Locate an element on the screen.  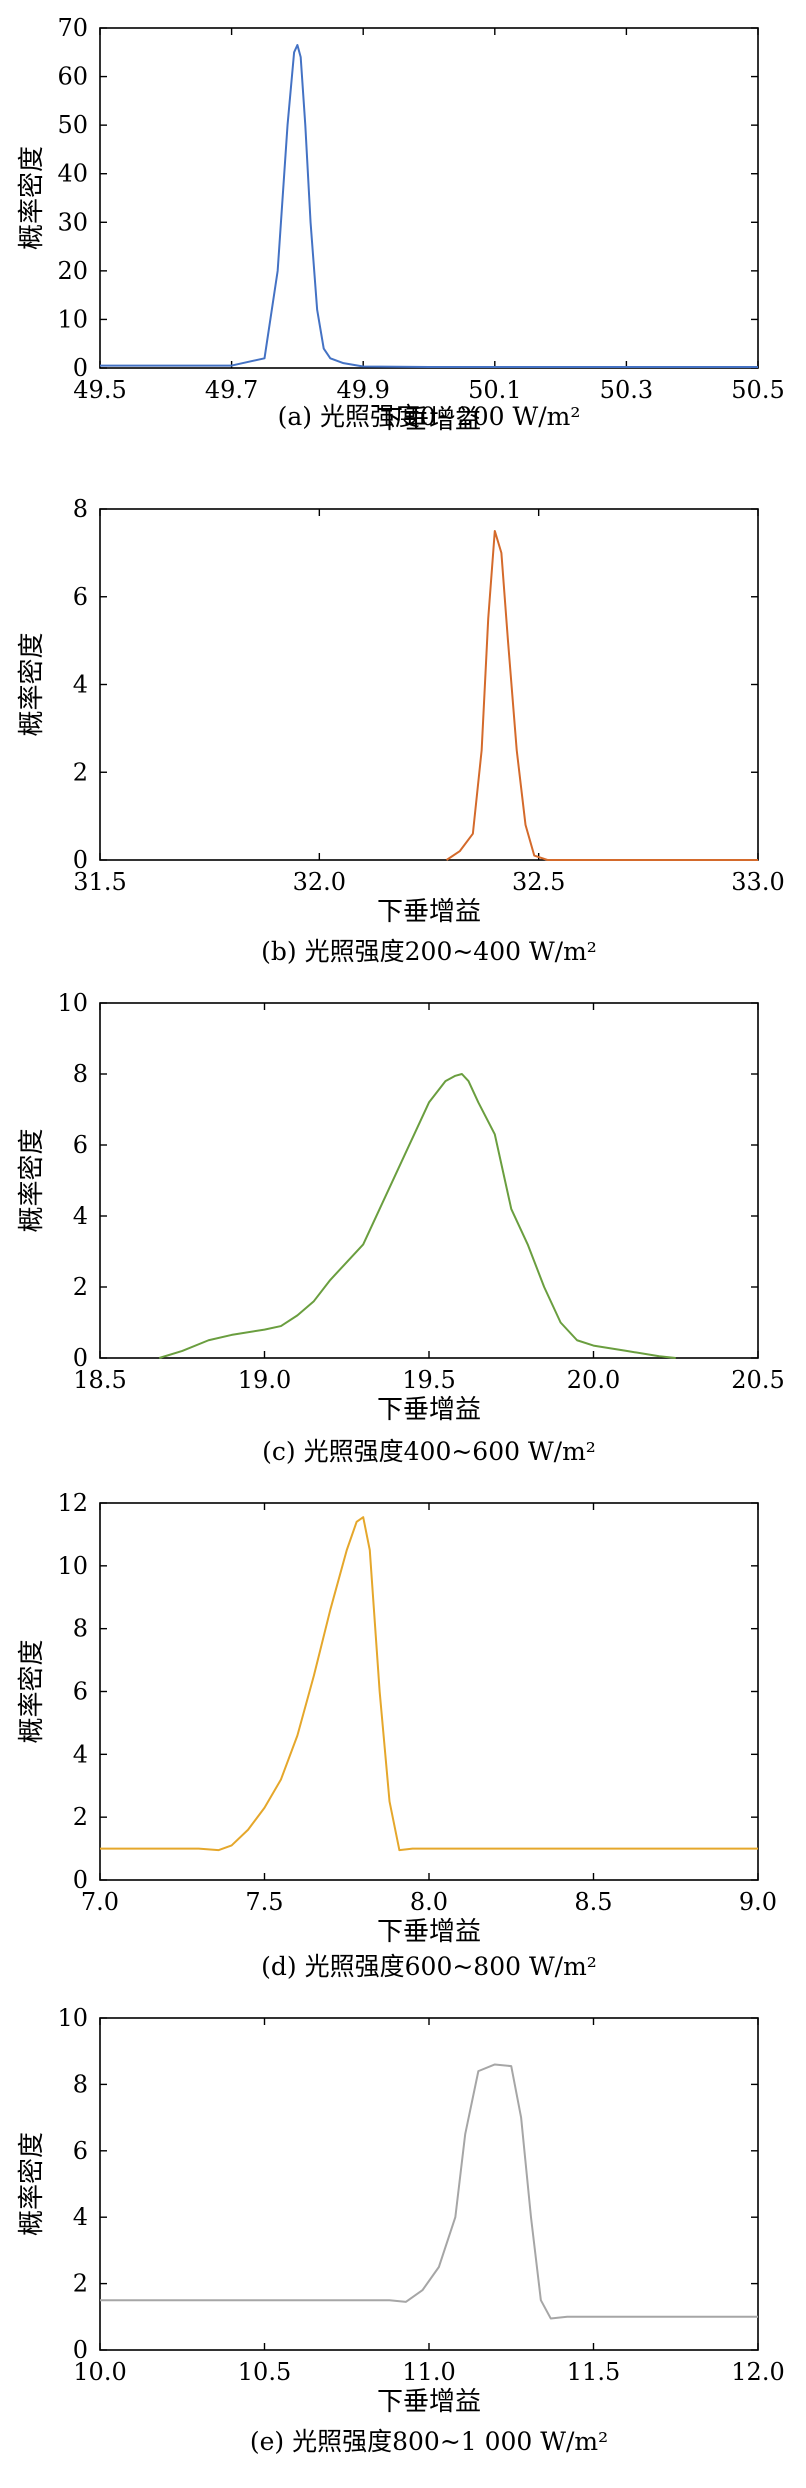
panel-caption: (b) 光照强度200~400 W/m² is located at coordinates (429, 951).